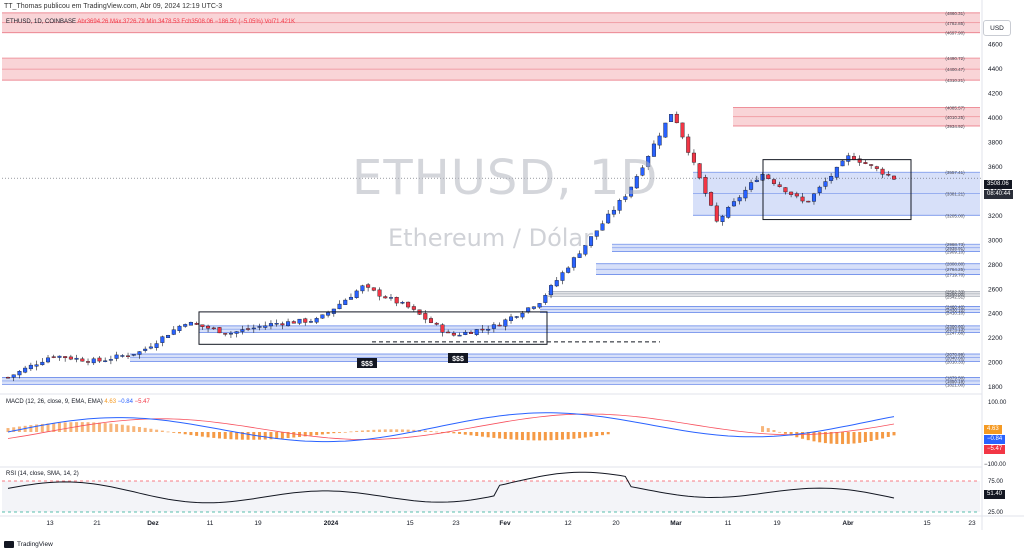 The width and height of the screenshot is (1024, 554). Describe the element at coordinates (458, 358) in the screenshot. I see `liquidity-tag` at that location.